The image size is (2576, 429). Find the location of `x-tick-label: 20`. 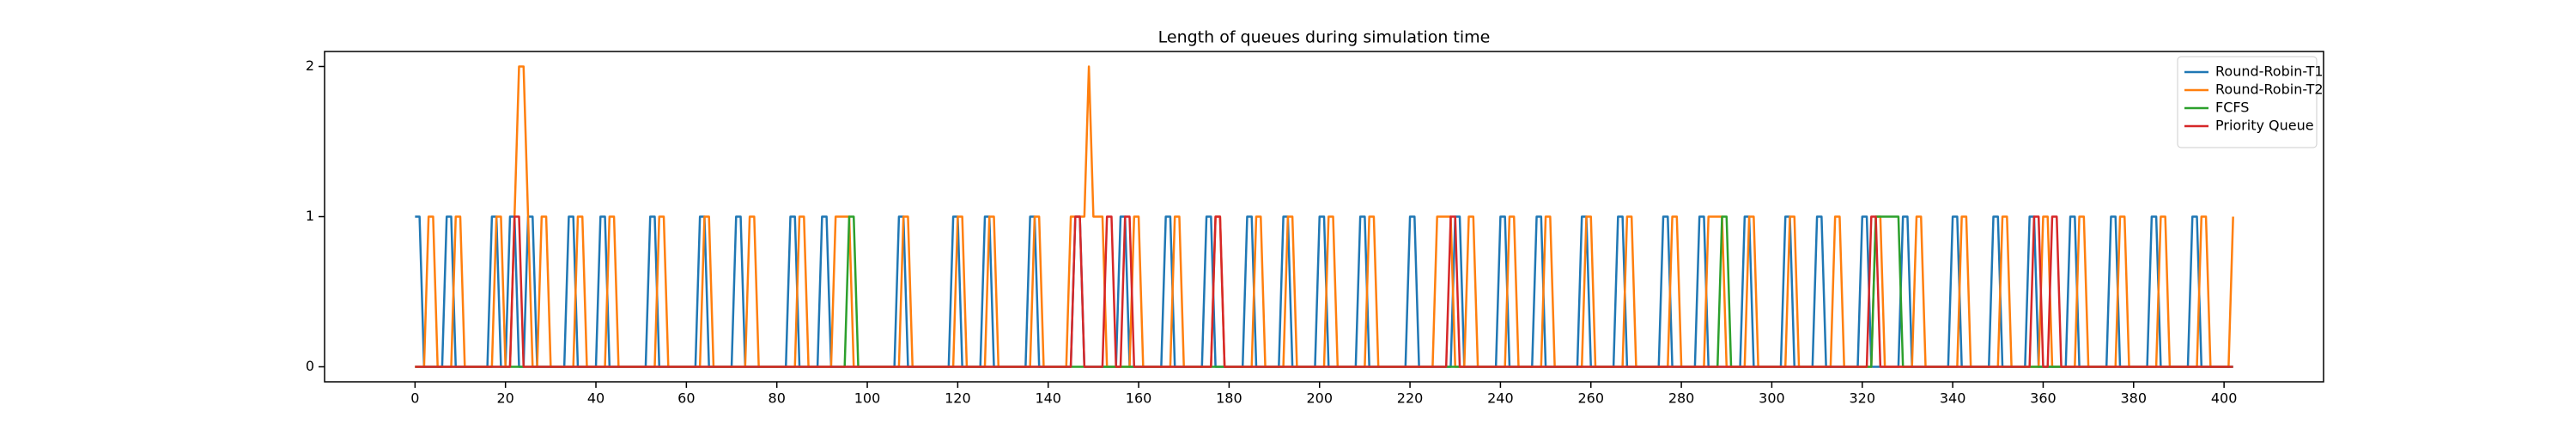

x-tick-label: 20 is located at coordinates (505, 398).